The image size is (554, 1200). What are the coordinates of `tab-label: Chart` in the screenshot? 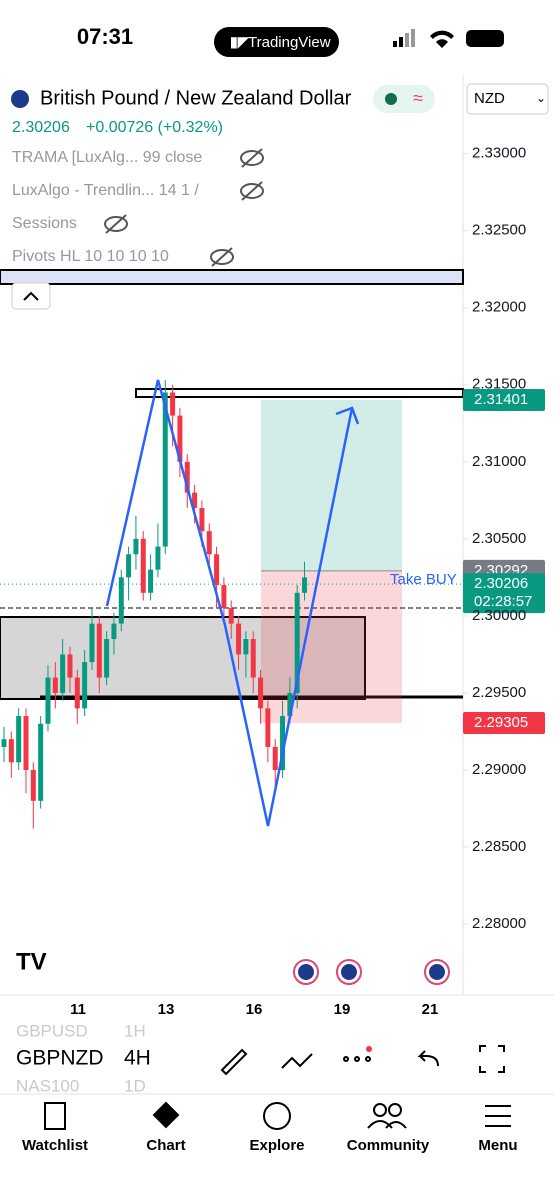 It's located at (165, 1145).